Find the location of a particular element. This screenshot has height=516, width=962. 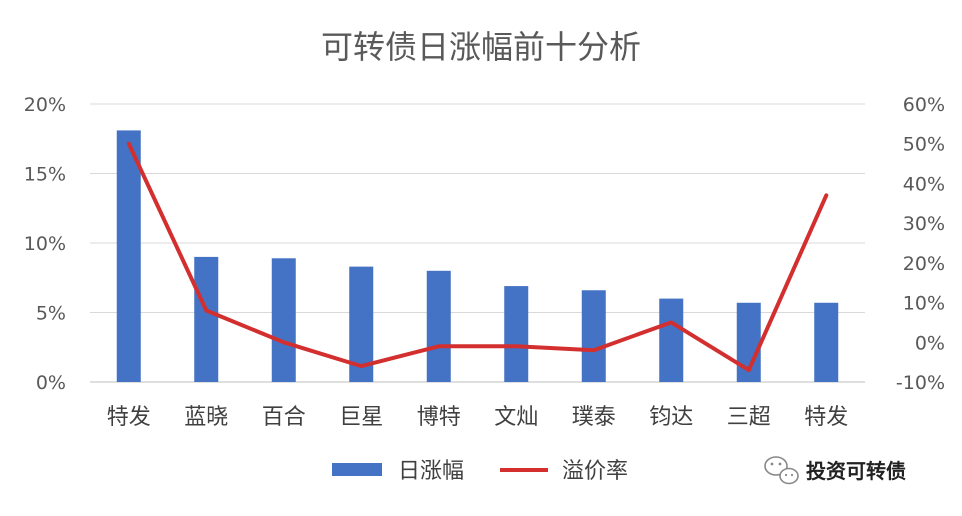

category-label: 三超 is located at coordinates (749, 417).